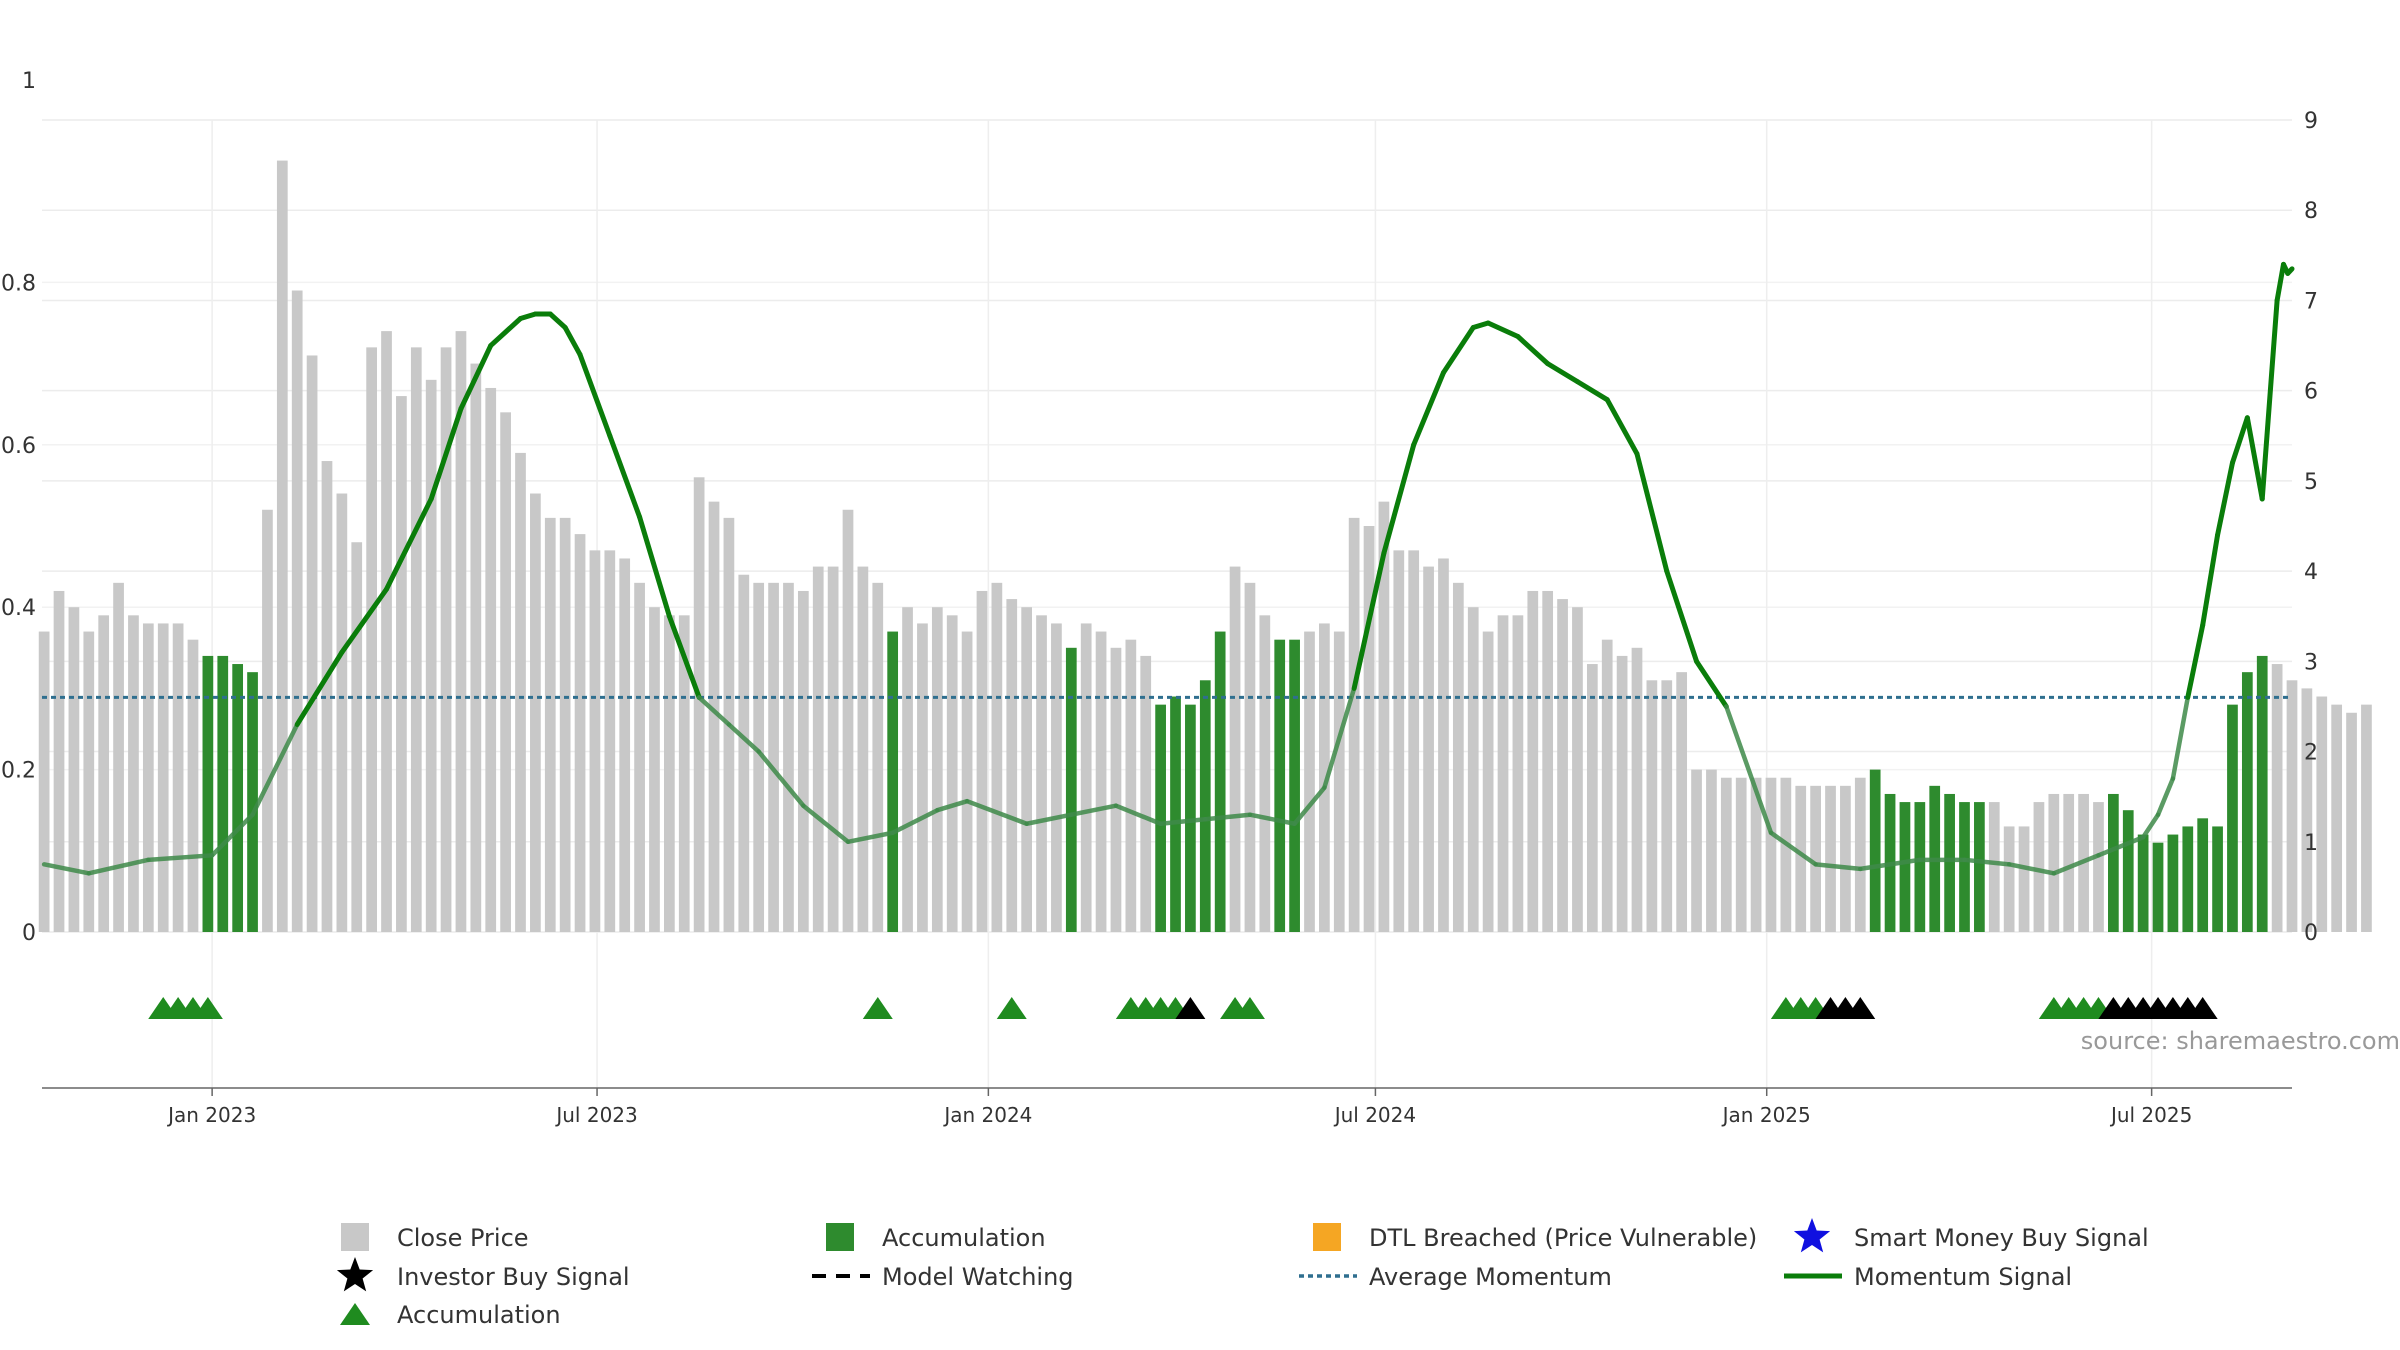  Describe the element at coordinates (2311, 843) in the screenshot. I see `right-axis-tick-label: 1` at that location.